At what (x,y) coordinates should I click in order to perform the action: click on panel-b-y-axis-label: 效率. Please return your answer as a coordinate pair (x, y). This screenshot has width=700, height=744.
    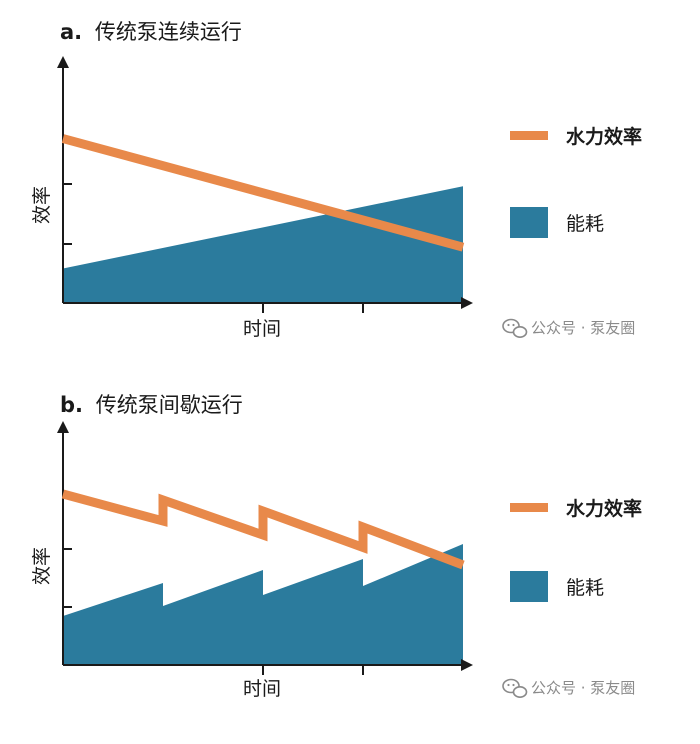
    Looking at the image, I should click on (42, 566).